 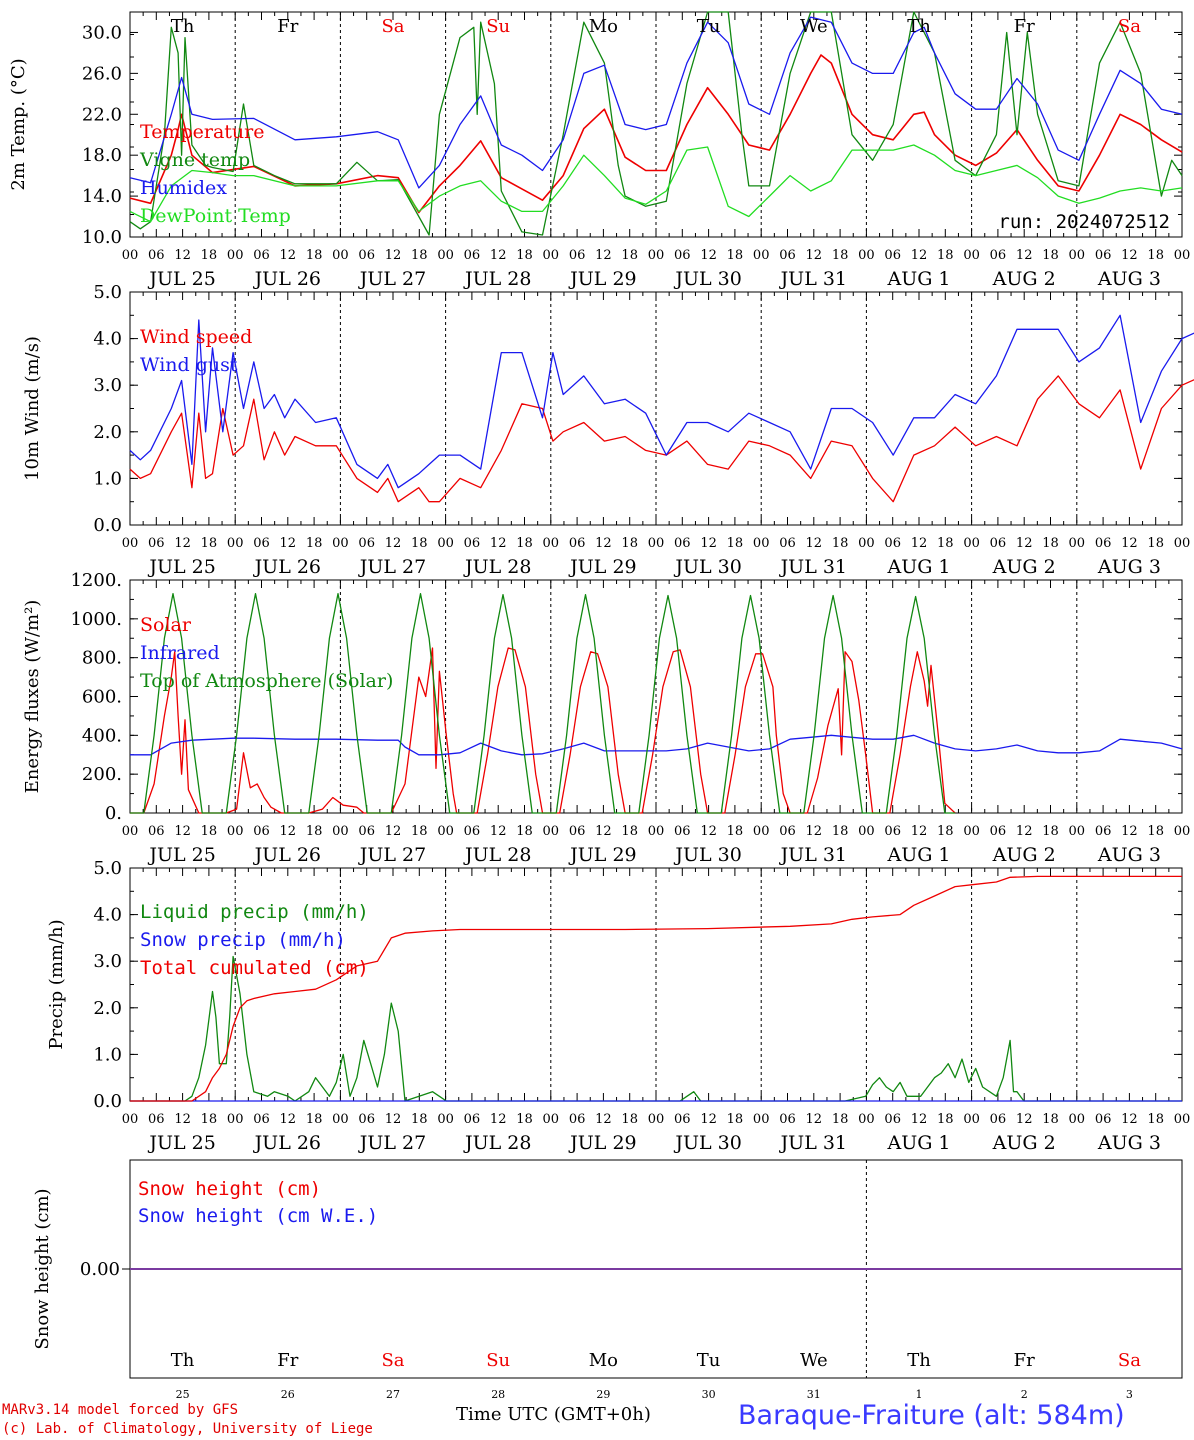 I want to click on legend-entry: Snow precip (mm/h), so click(x=243, y=940).